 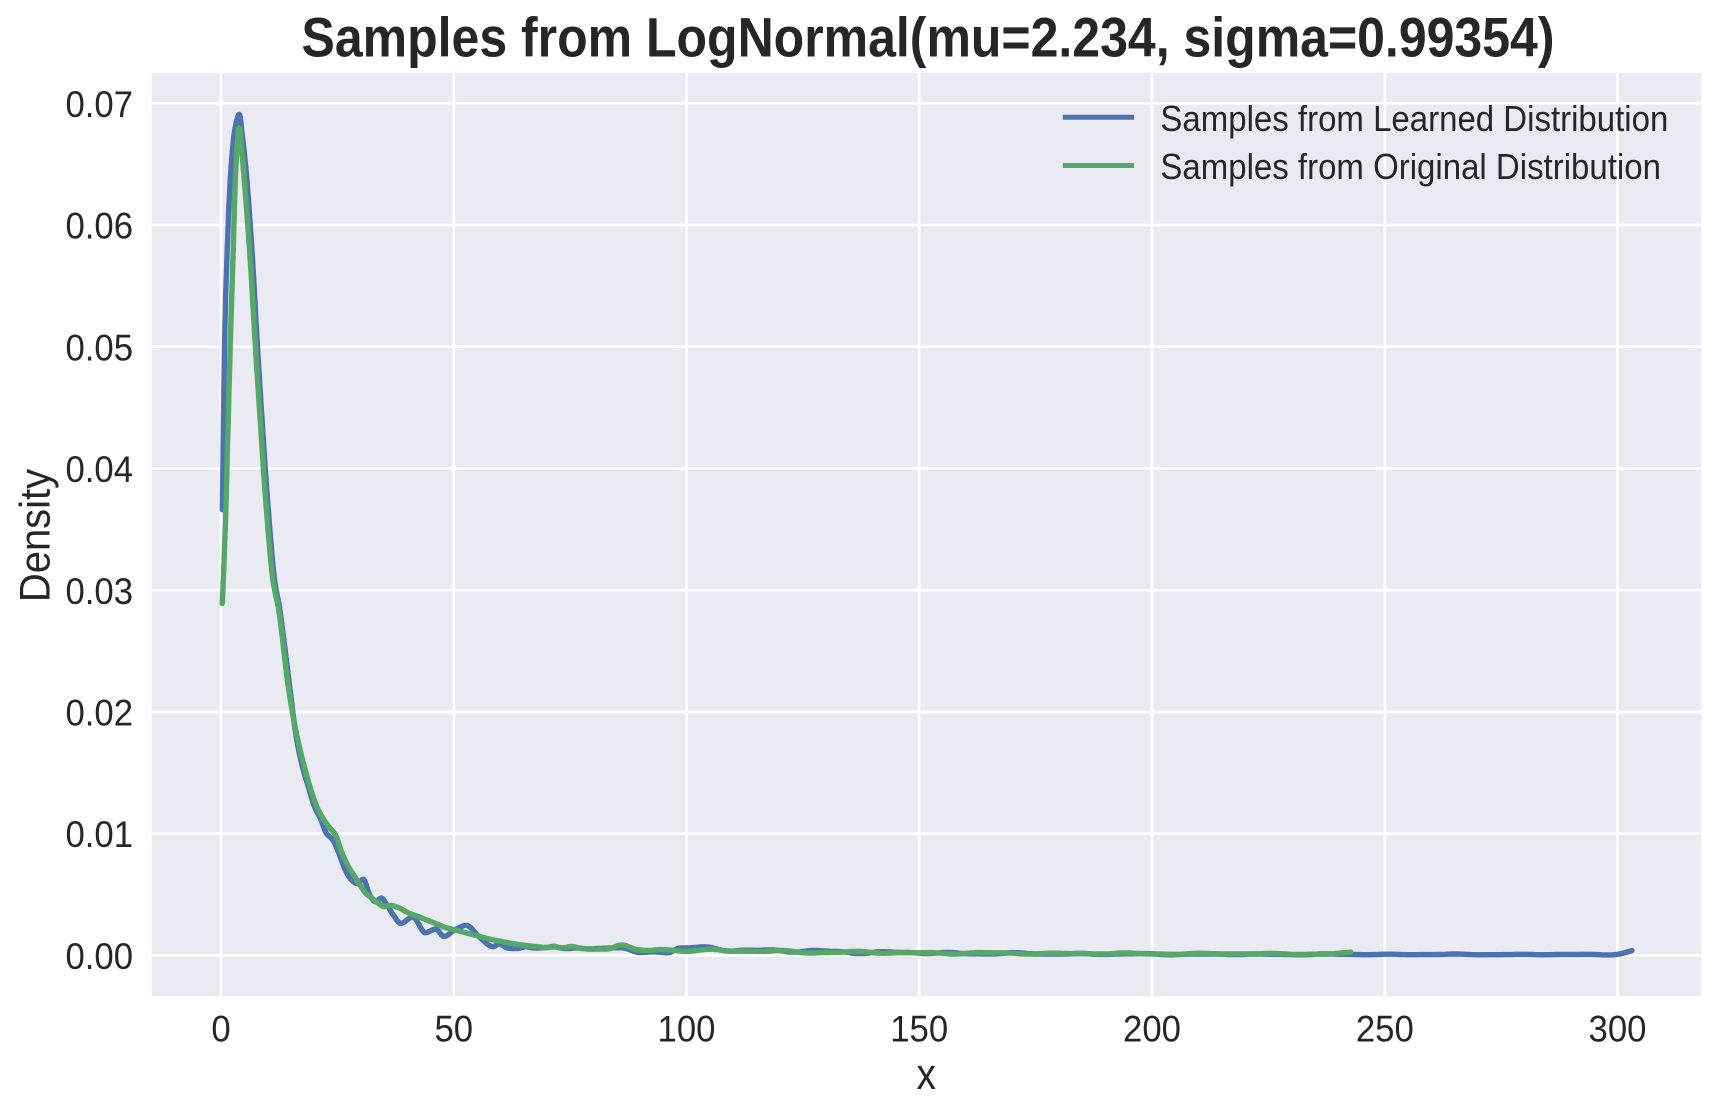 What do you see at coordinates (1410, 168) in the screenshot?
I see `svg-text:Samples from Original Distribu: Samples from Original Distribution` at bounding box center [1410, 168].